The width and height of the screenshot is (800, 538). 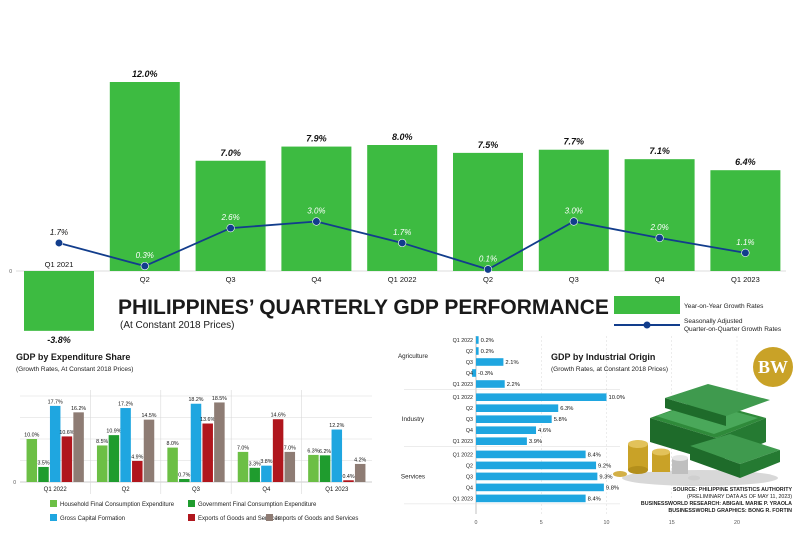 I want to click on credits-source: SOURCE: PHILIPPINE STATISTICS AUTHORITY, so click(x=732, y=490).